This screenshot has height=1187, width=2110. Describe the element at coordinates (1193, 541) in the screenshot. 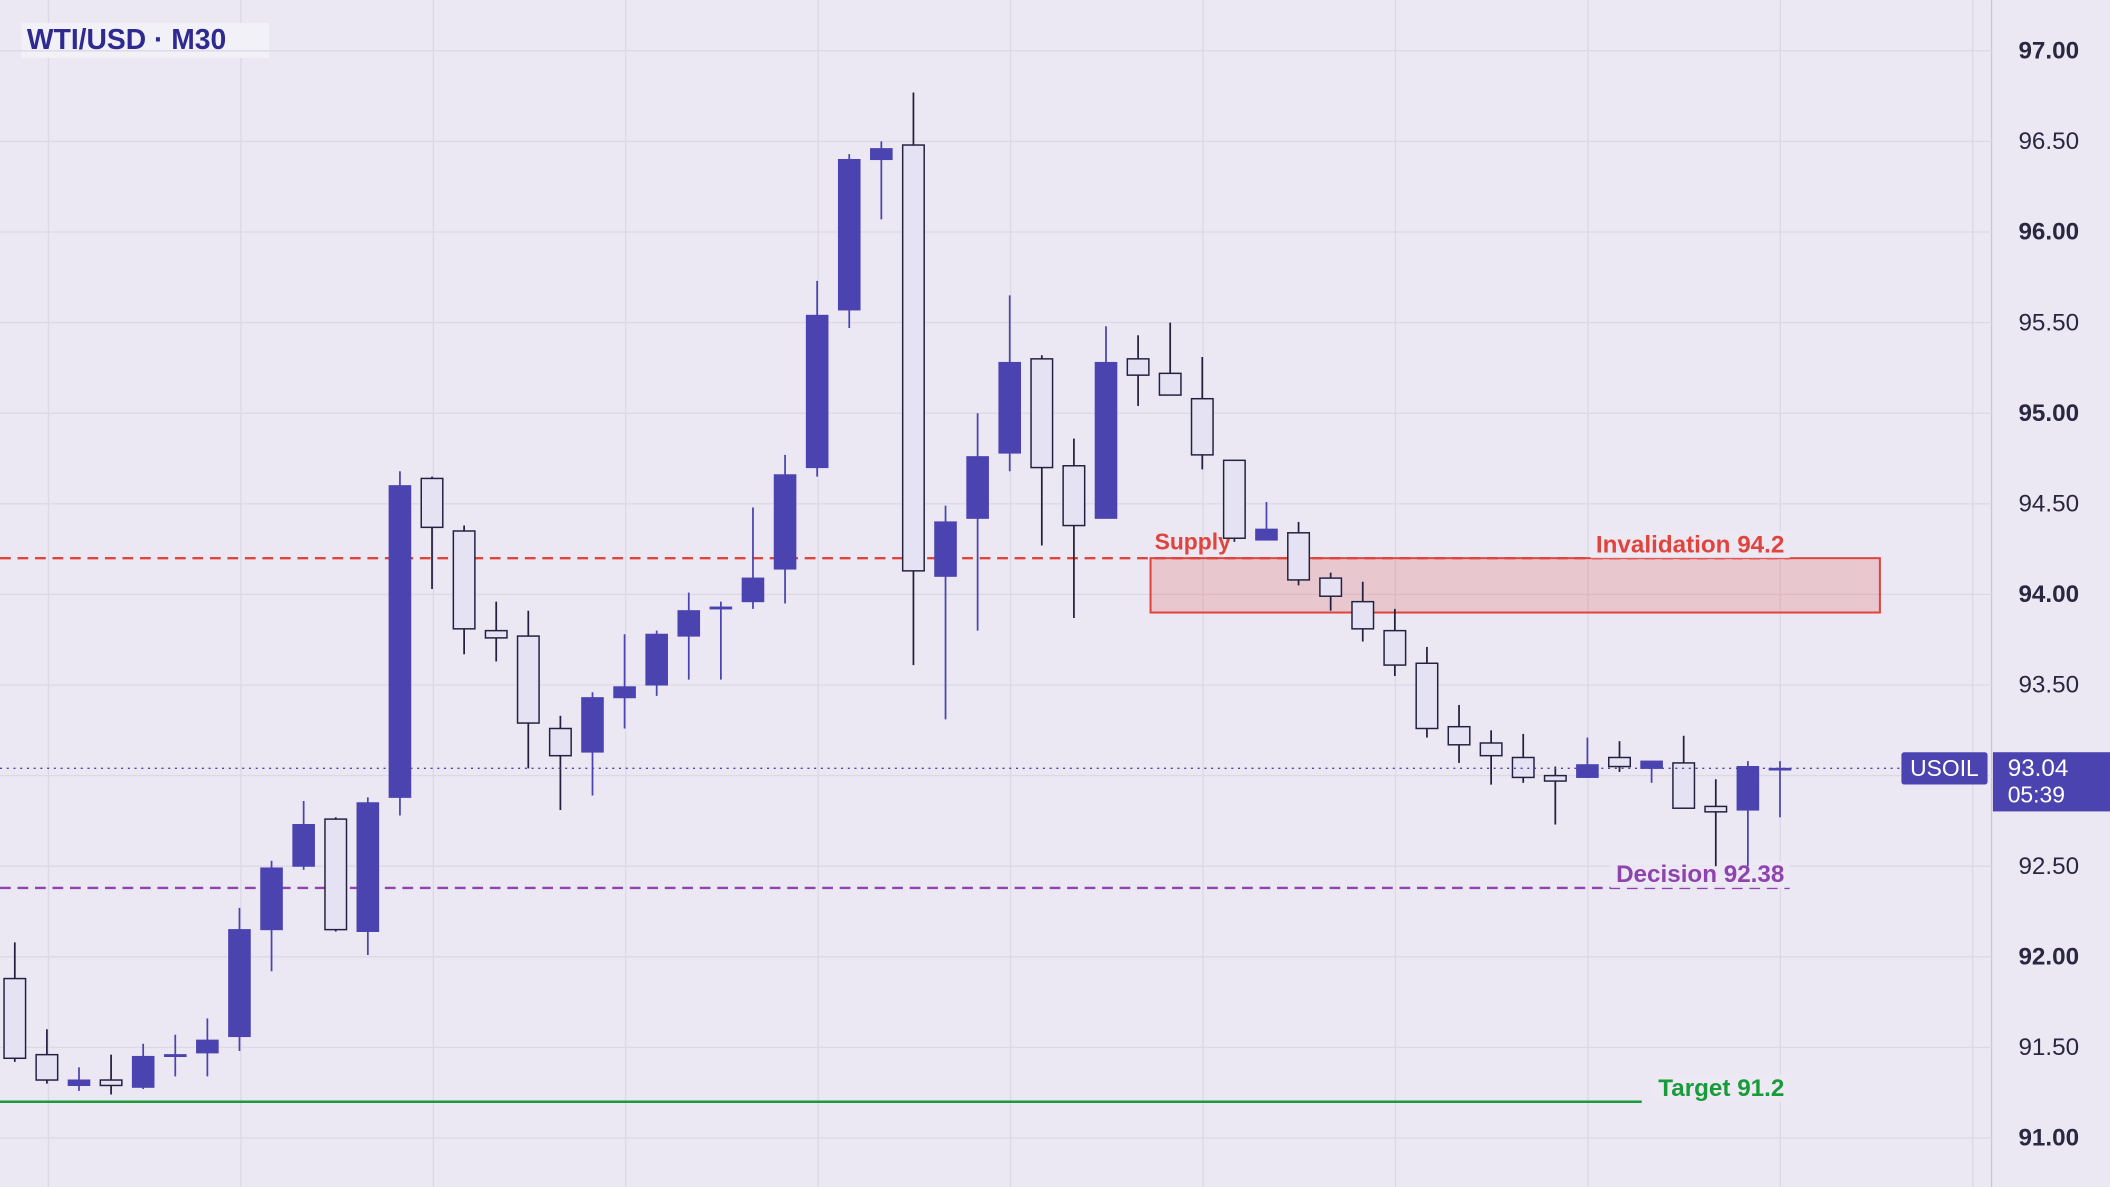

I see `zone-label: Supply` at that location.